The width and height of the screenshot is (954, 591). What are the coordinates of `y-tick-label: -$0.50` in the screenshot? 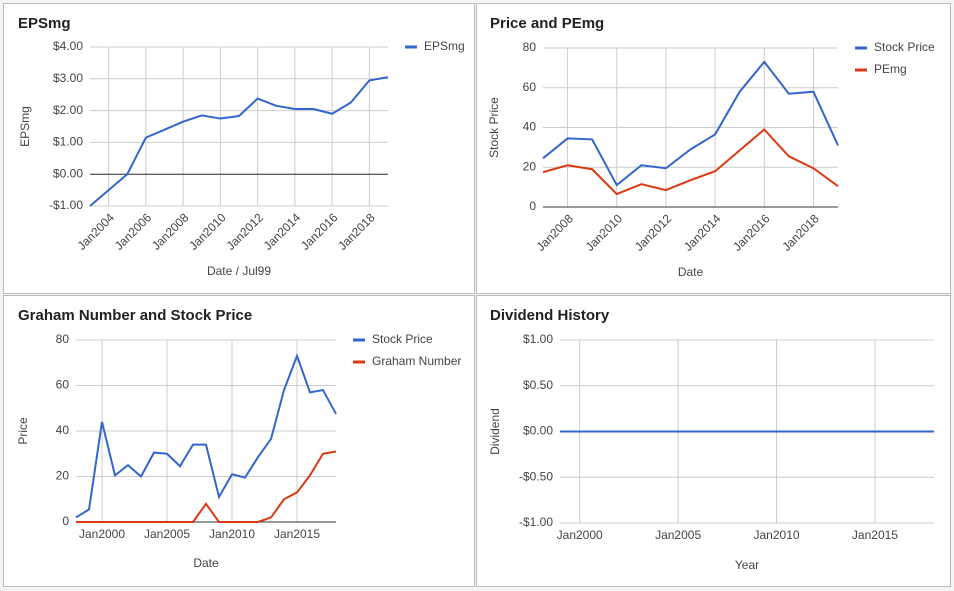 It's located at (536, 476).